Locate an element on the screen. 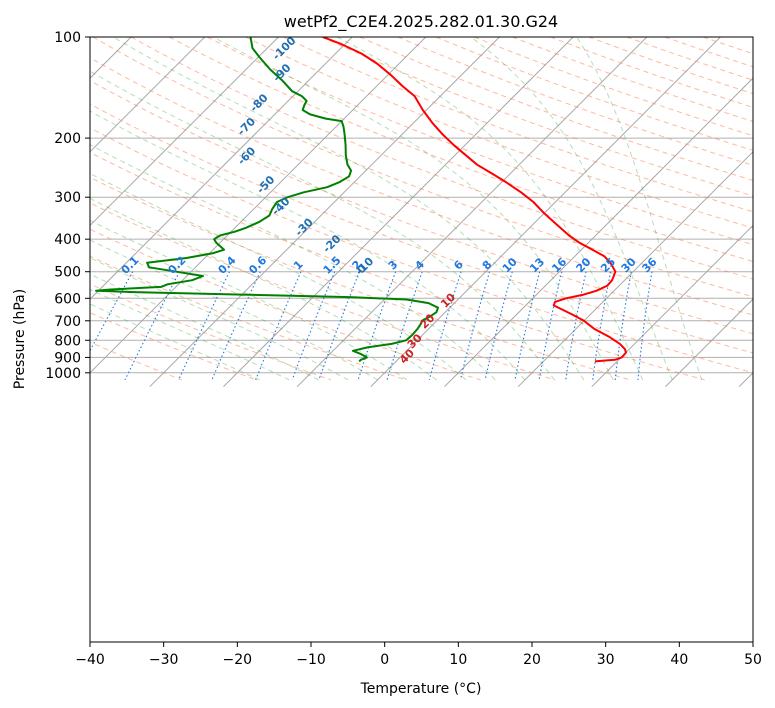  y-tick-label: 200 is located at coordinates (67, 139).